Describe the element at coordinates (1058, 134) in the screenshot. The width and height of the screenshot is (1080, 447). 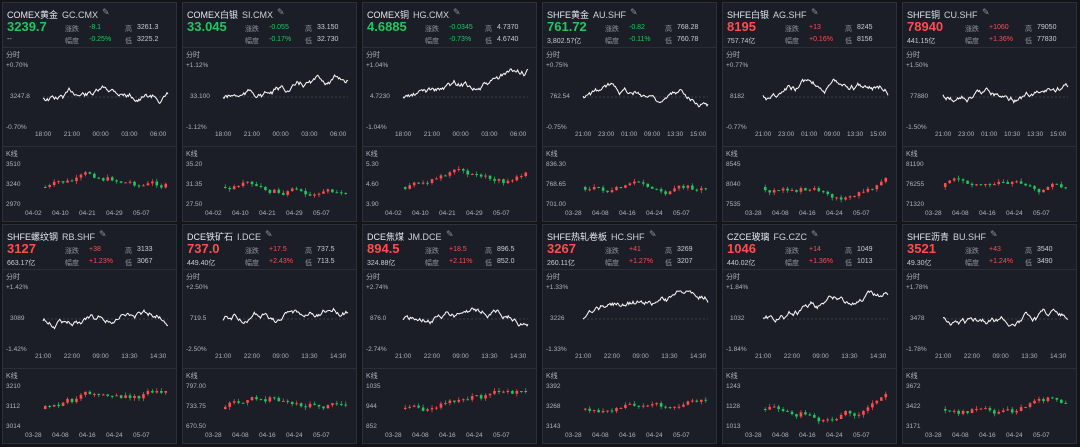
I see `time-tick: 15:00` at that location.